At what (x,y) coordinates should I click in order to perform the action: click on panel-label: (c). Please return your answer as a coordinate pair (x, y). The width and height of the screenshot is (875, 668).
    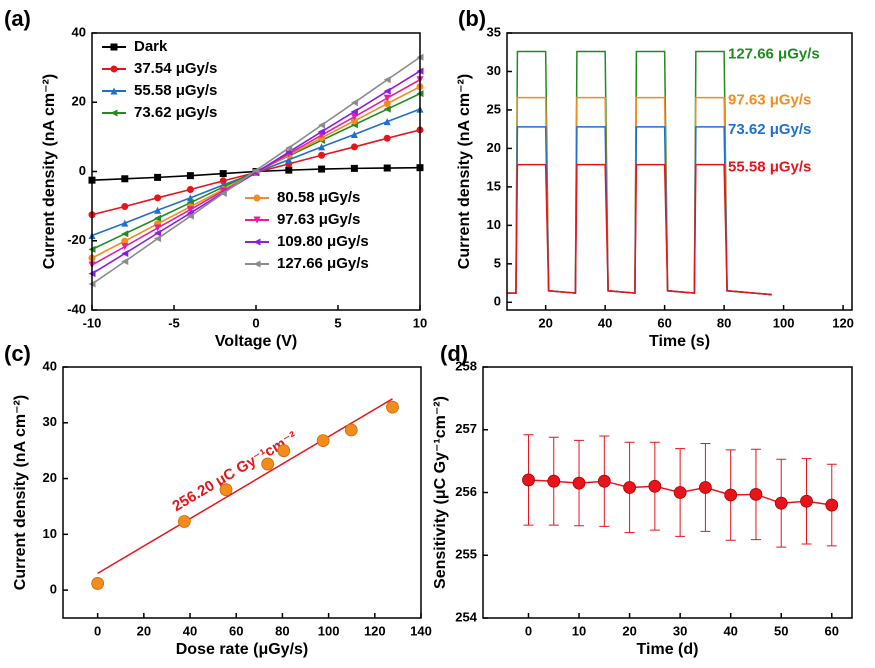
    Looking at the image, I should click on (17, 353).